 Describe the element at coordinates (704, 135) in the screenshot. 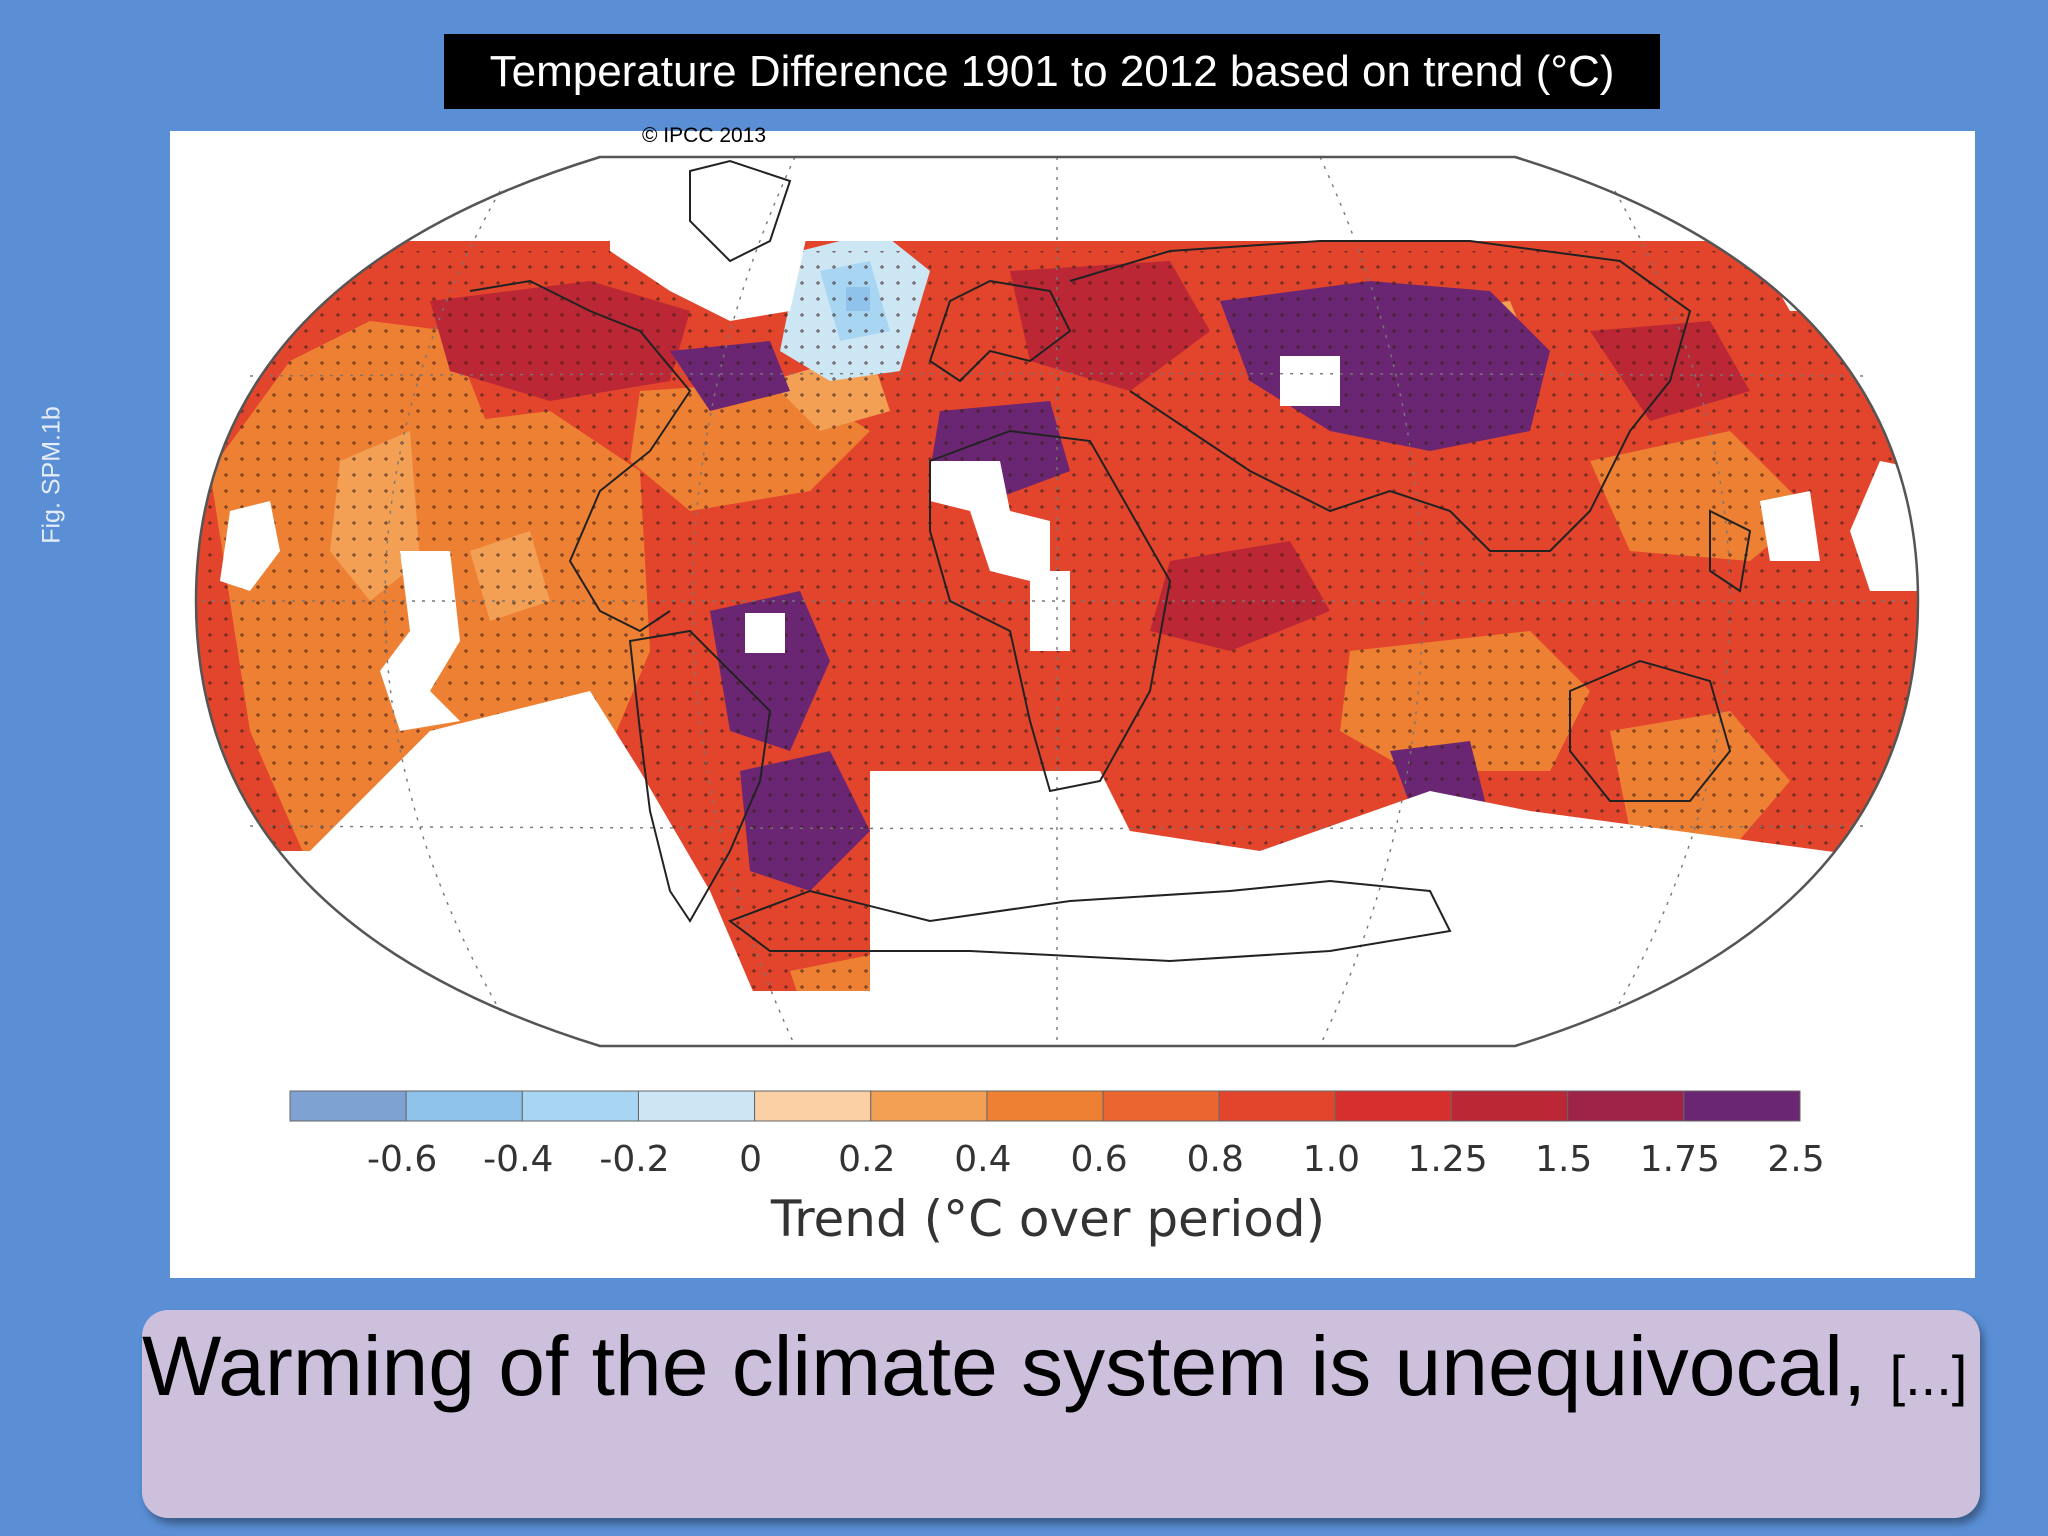

I see `copyright-notice: © IPCC 2013` at that location.